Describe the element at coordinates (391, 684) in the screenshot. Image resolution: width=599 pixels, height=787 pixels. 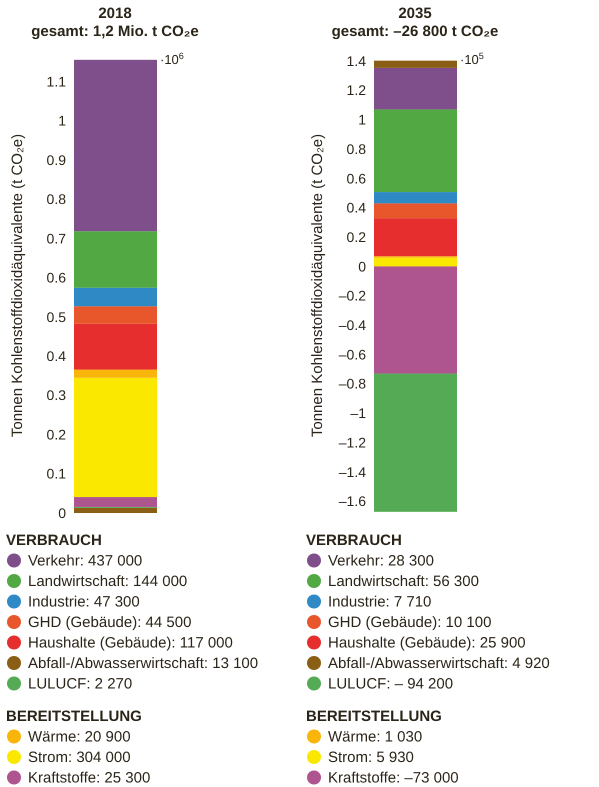
I see `legend-label: LULUCF: – 94 200` at that location.